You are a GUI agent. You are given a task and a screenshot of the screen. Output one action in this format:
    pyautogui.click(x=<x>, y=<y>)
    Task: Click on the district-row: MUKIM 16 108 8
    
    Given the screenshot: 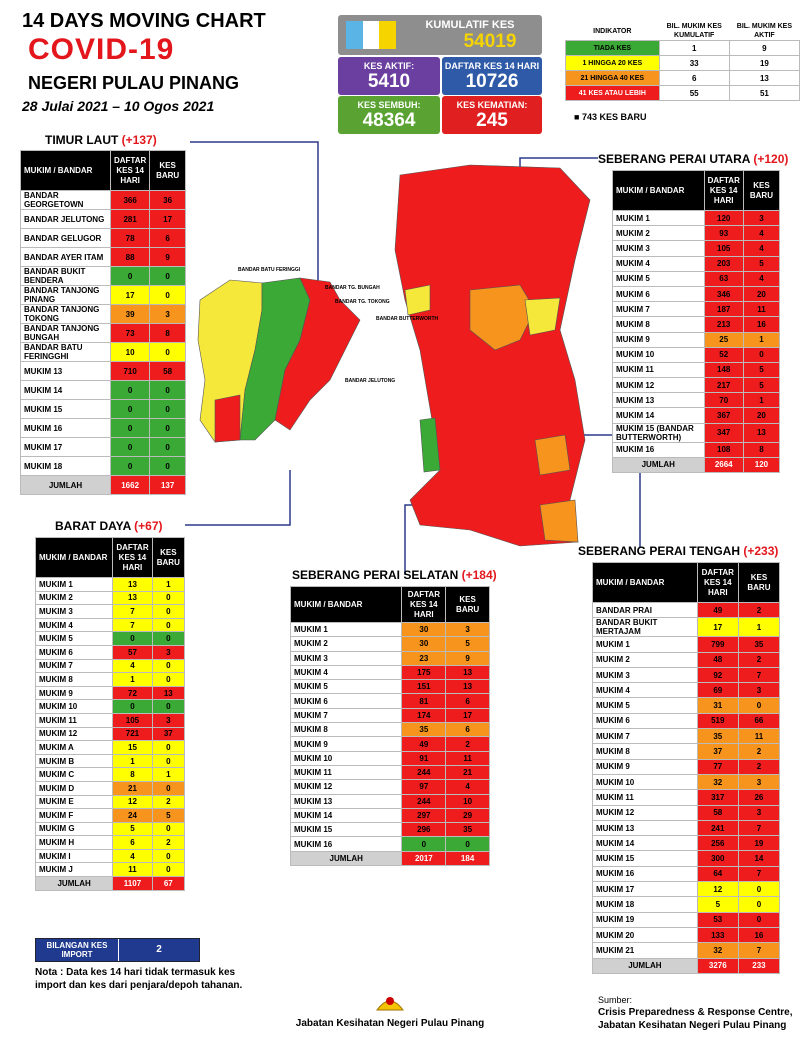 What is the action you would take?
    pyautogui.click(x=696, y=449)
    